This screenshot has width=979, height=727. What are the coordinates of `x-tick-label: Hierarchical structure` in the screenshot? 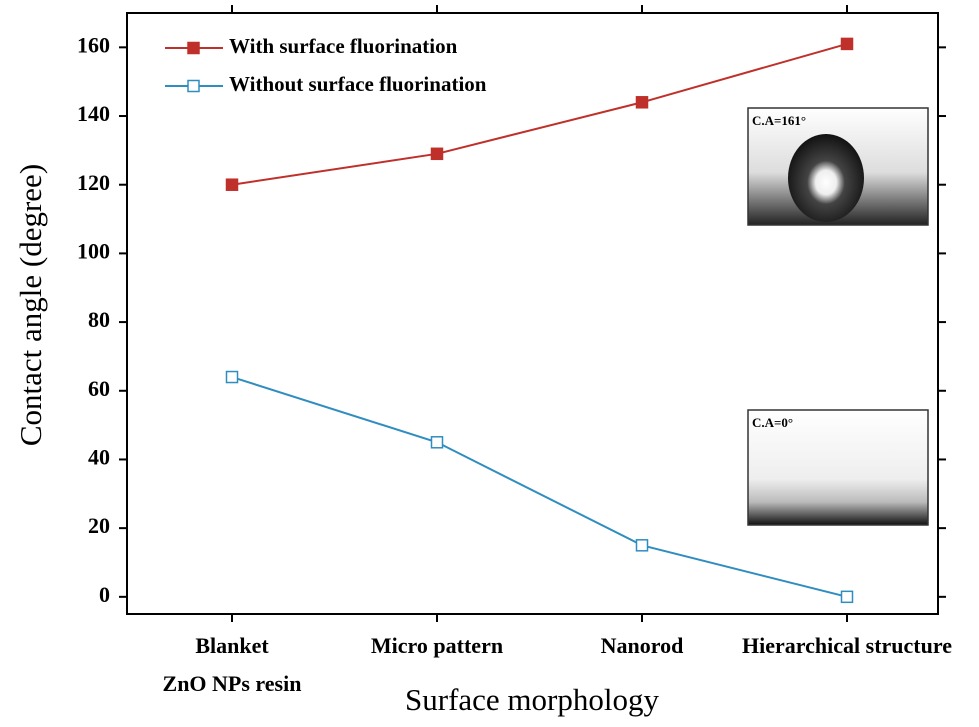 It's located at (847, 645).